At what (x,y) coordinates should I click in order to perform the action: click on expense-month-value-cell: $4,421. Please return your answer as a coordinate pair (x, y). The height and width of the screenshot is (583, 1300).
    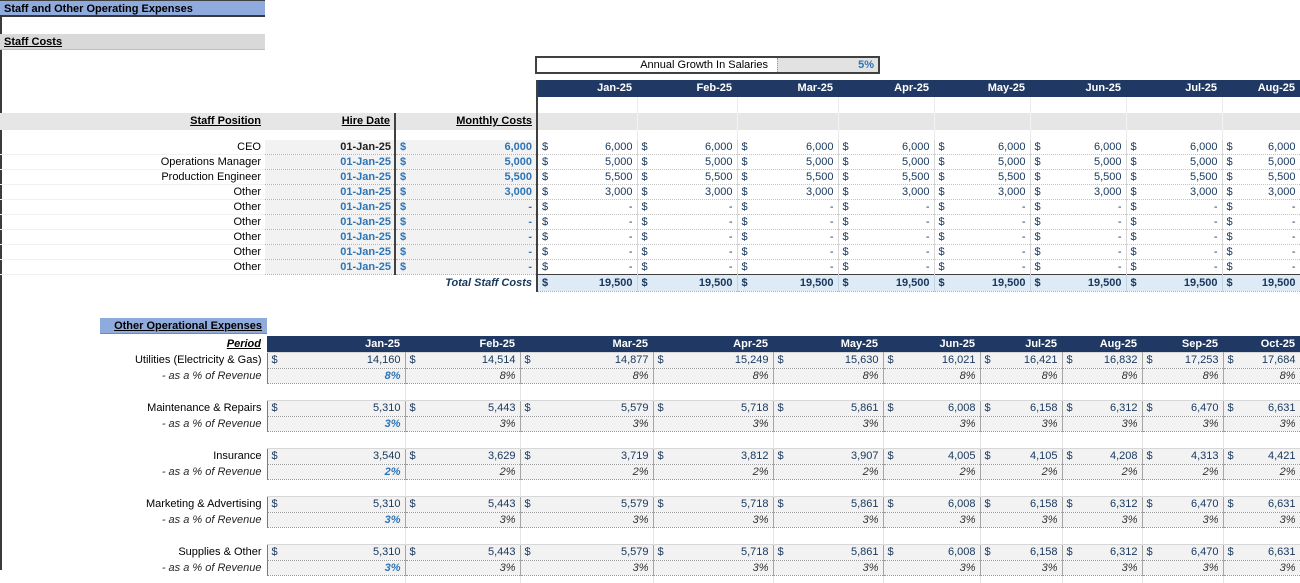
    Looking at the image, I should click on (1261, 456).